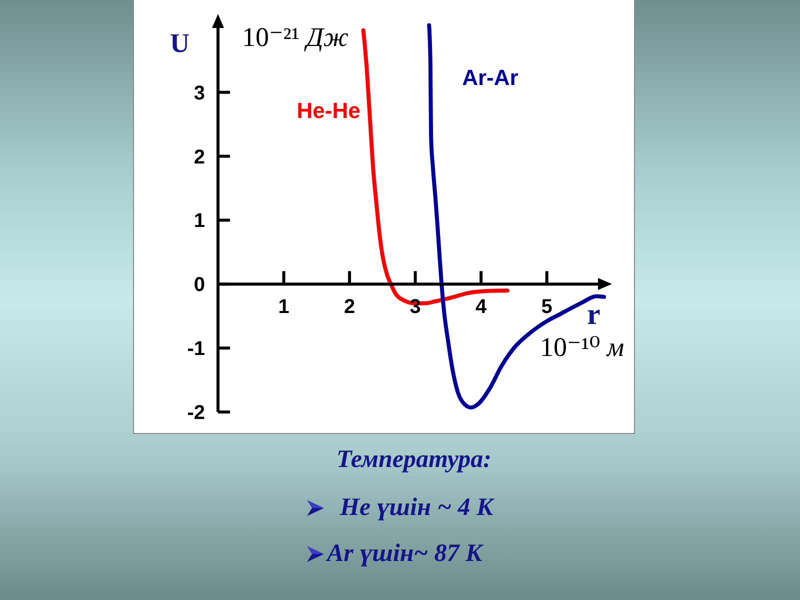  What do you see at coordinates (295, 37) in the screenshot?
I see `annotation: 10⁻²¹ Дж` at bounding box center [295, 37].